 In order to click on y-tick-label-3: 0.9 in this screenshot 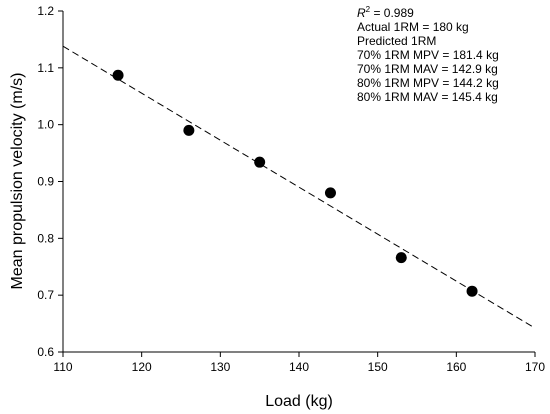, I will do `click(45, 182)`.